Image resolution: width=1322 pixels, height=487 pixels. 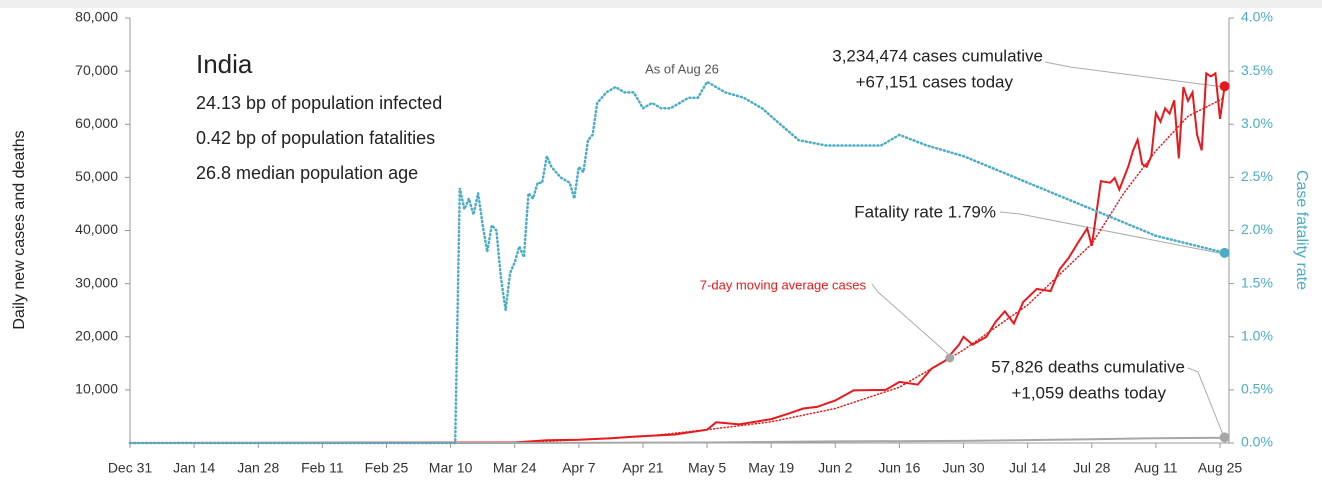 What do you see at coordinates (935, 81) in the screenshot?
I see `annotation: +67,151 cases today` at bounding box center [935, 81].